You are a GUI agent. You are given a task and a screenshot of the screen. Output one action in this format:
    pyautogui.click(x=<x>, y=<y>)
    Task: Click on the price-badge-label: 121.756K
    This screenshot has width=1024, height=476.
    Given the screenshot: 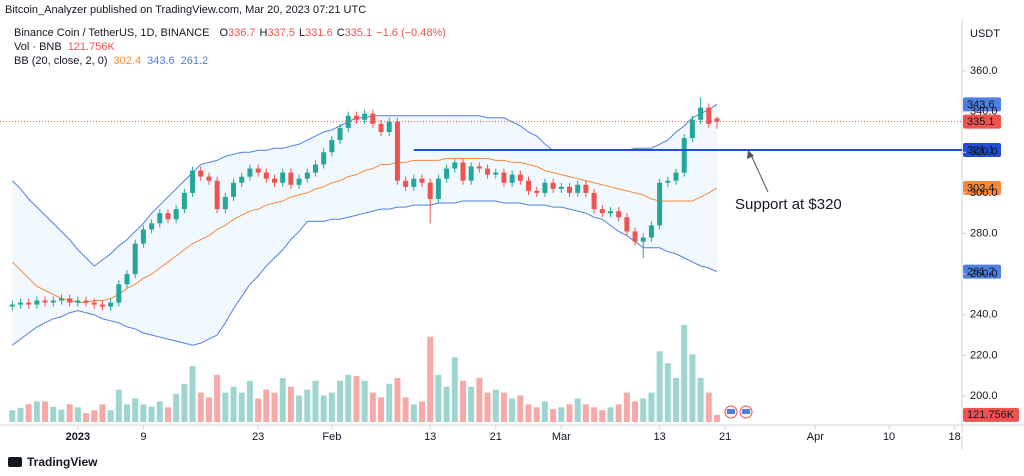 What is the action you would take?
    pyautogui.click(x=991, y=415)
    